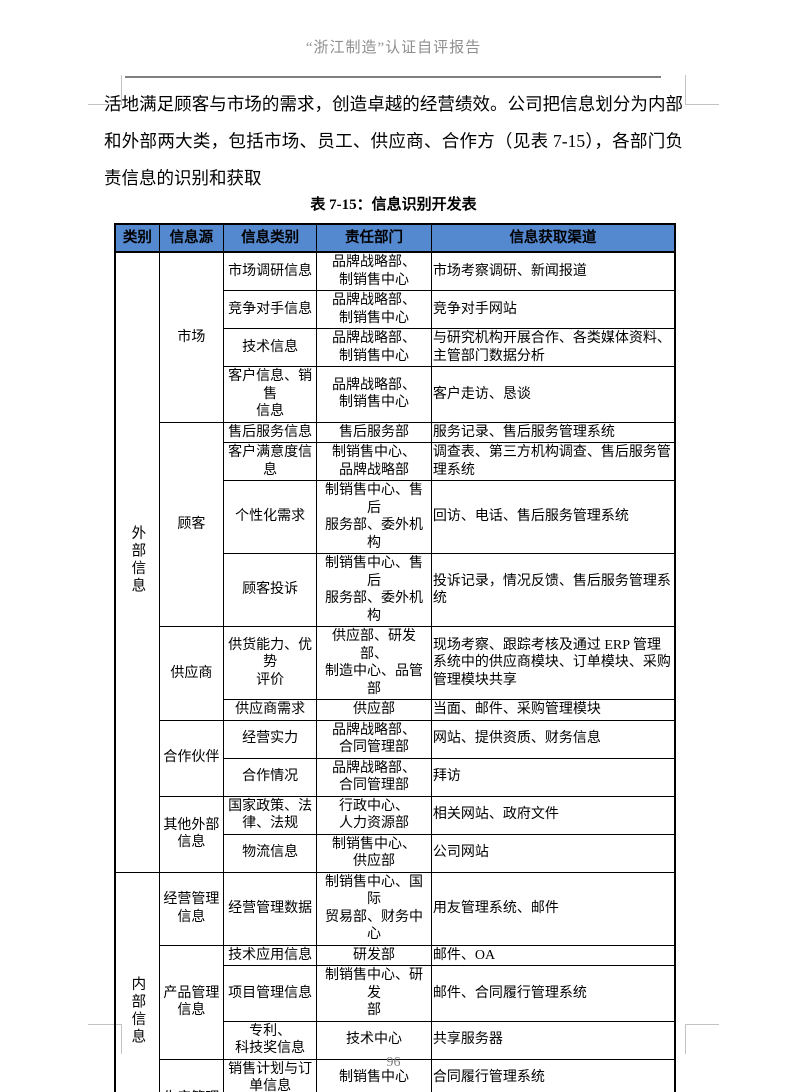 The height and width of the screenshot is (1092, 787). Describe the element at coordinates (270, 348) in the screenshot. I see `type-cell: 技术信息` at that location.